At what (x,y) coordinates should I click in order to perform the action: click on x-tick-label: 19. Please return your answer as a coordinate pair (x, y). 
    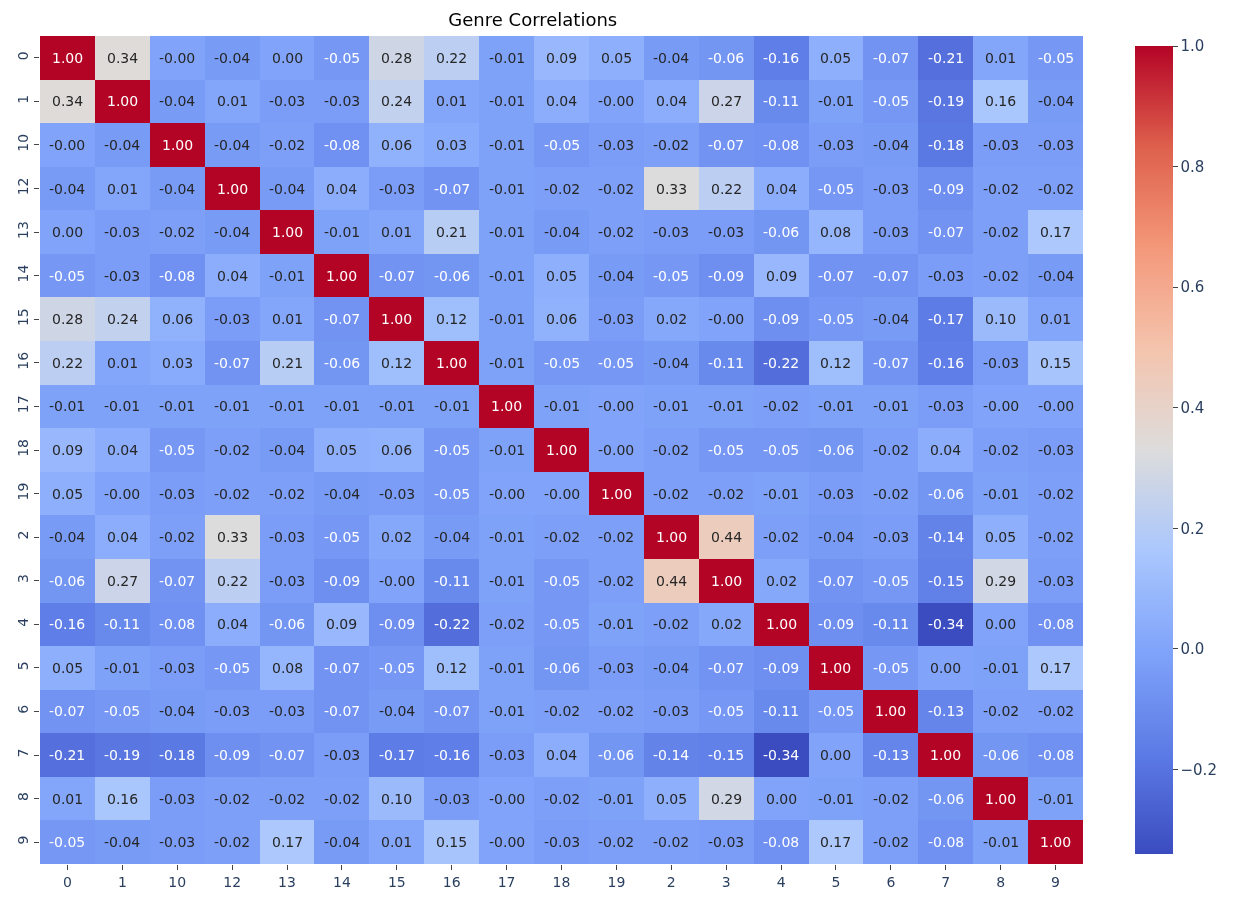
    Looking at the image, I should click on (616, 881).